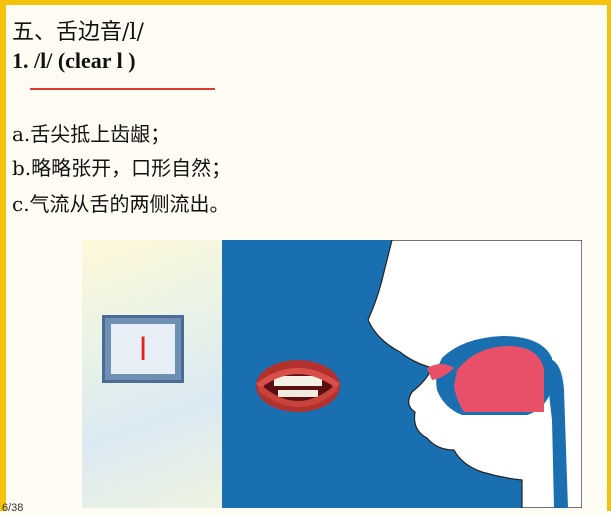  What do you see at coordinates (121, 204) in the screenshot?
I see `instruction-c: c.气流从舌的两侧流出。` at bounding box center [121, 204].